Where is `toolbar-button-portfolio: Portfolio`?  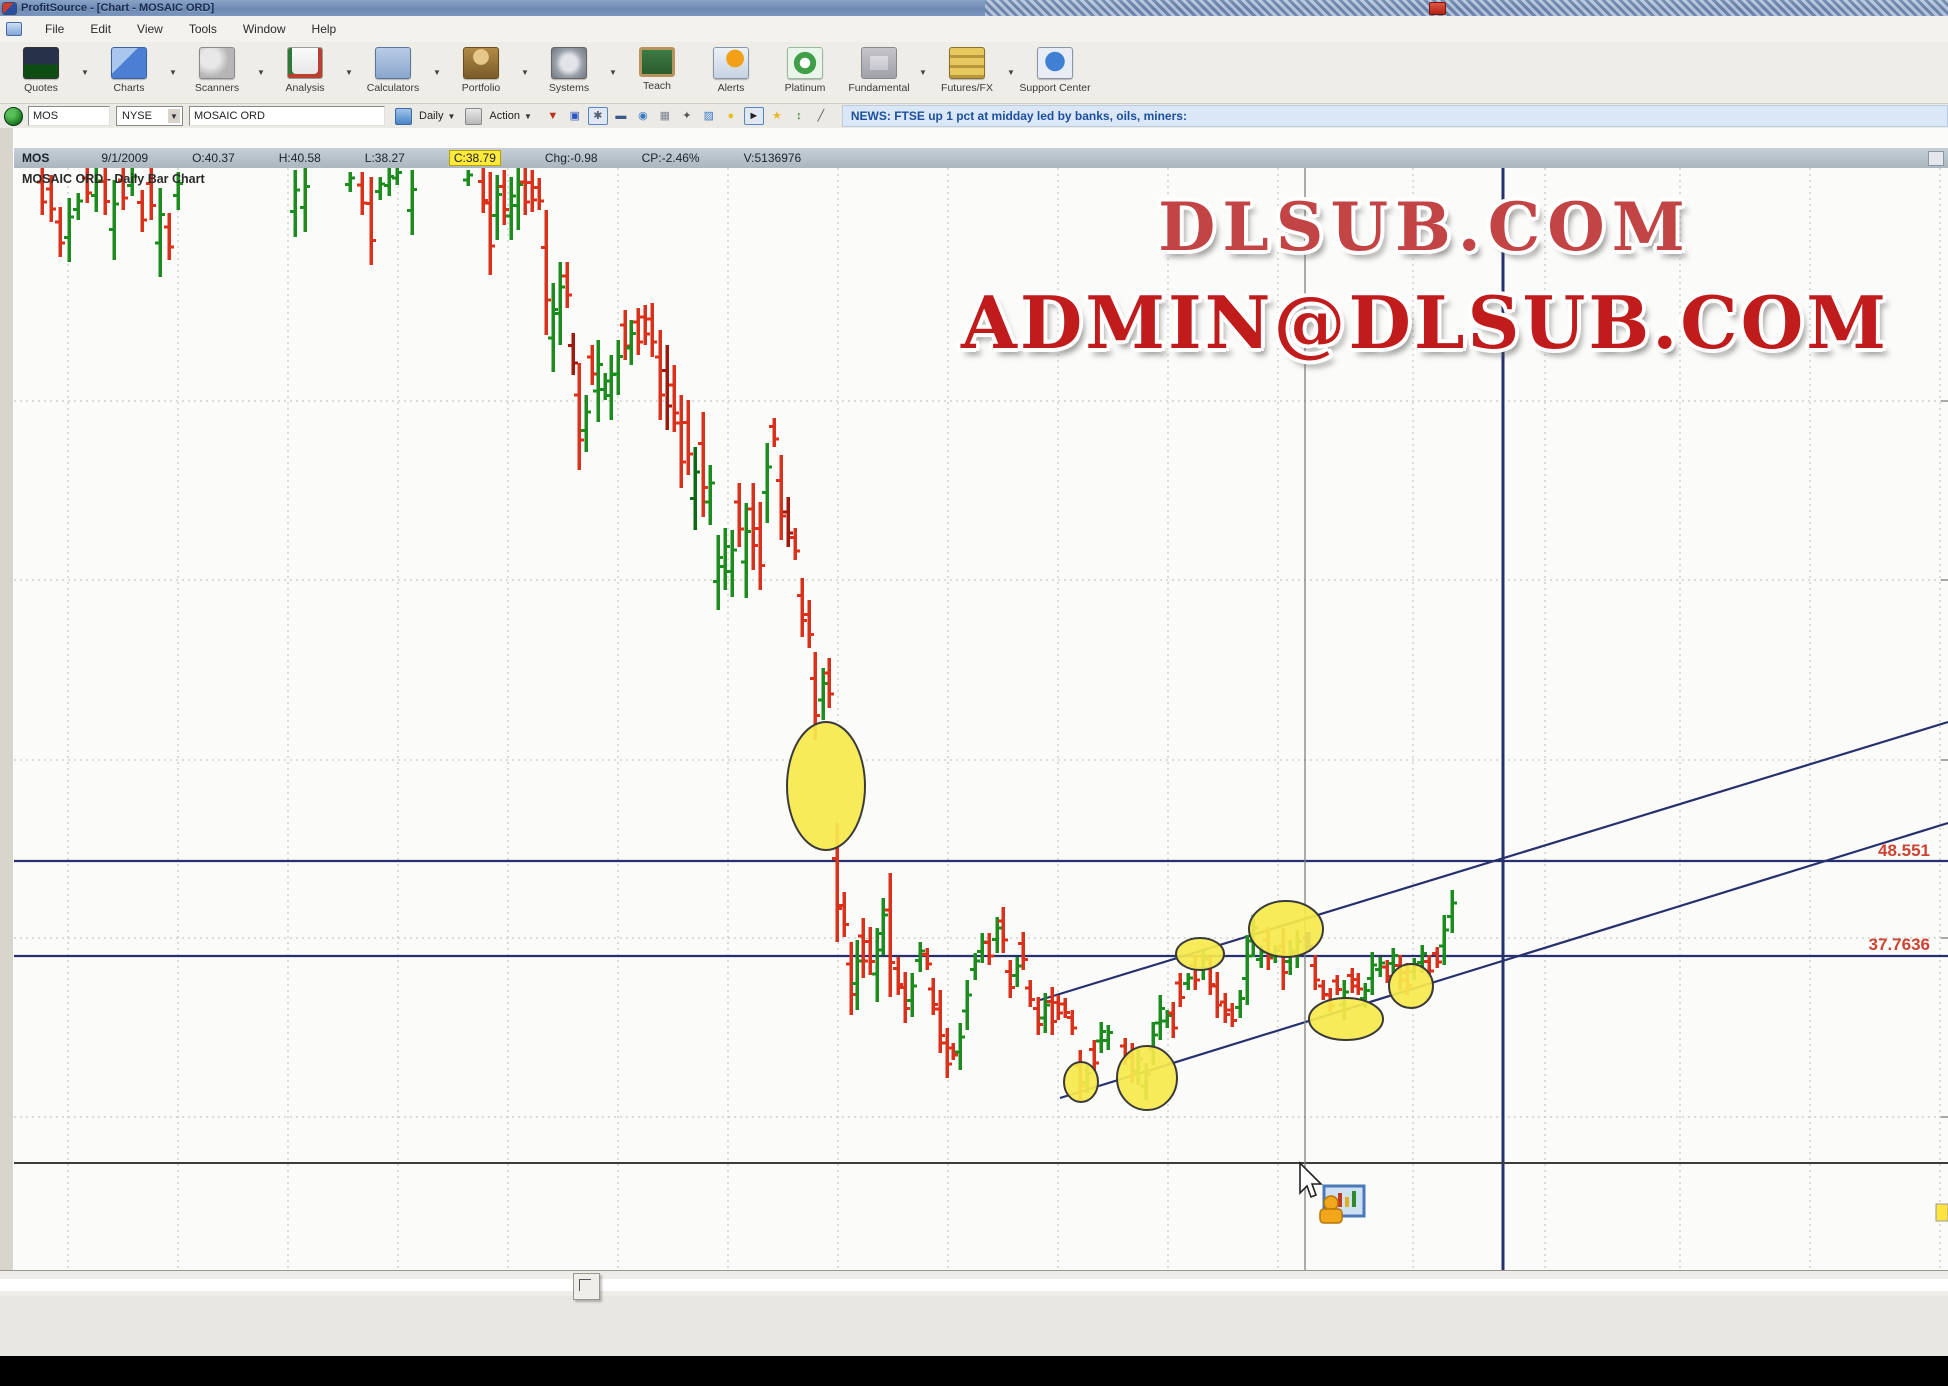 toolbar-button-portfolio: Portfolio is located at coordinates (481, 72).